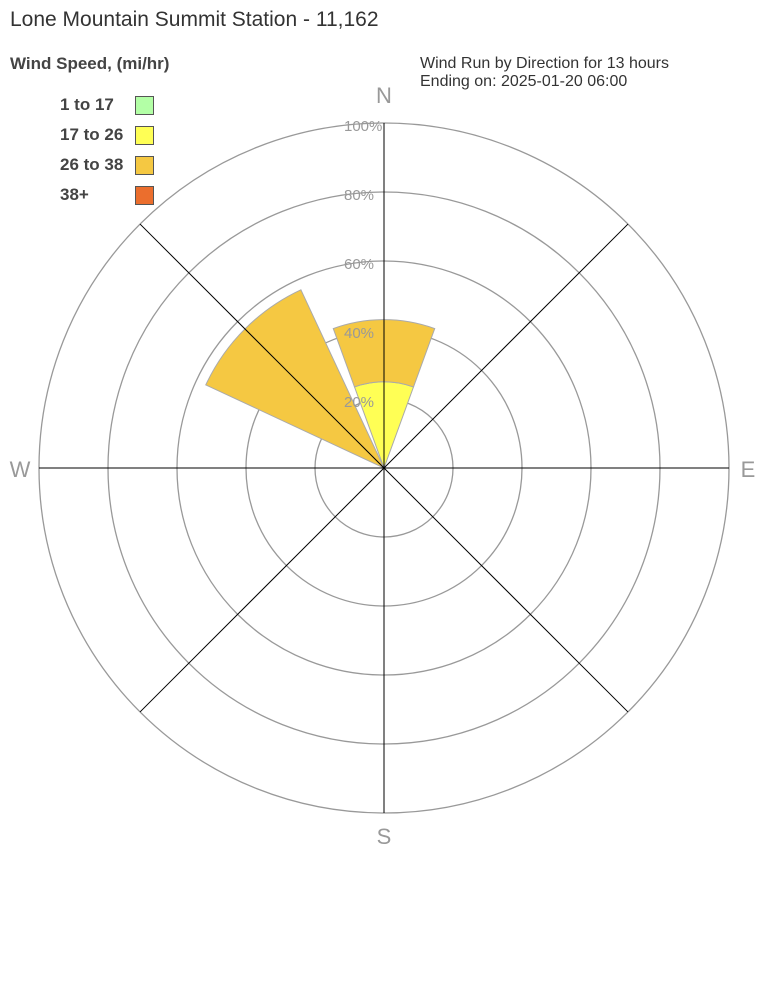  I want to click on subtitle-line-2: Ending on: 2025-01-20 06:00, so click(524, 81).